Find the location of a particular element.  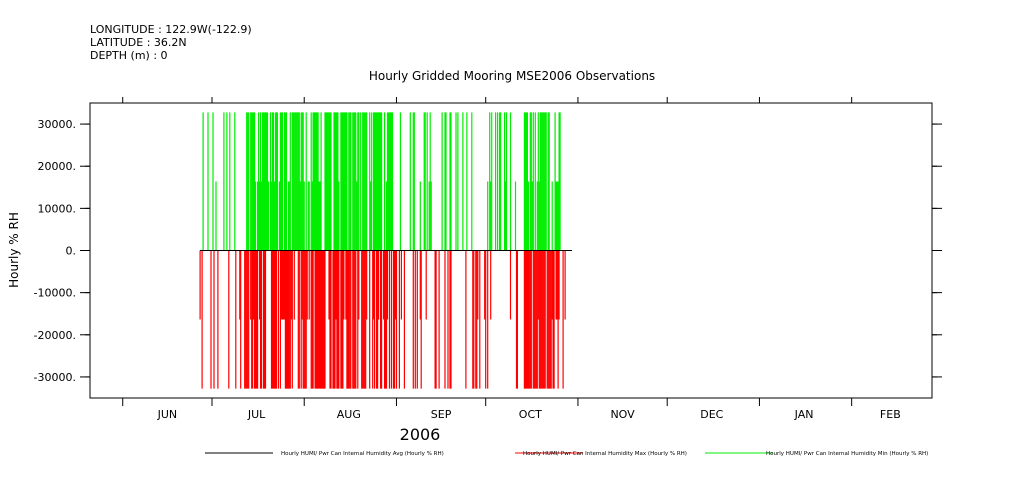

x-tick-label: AUG is located at coordinates (349, 414).